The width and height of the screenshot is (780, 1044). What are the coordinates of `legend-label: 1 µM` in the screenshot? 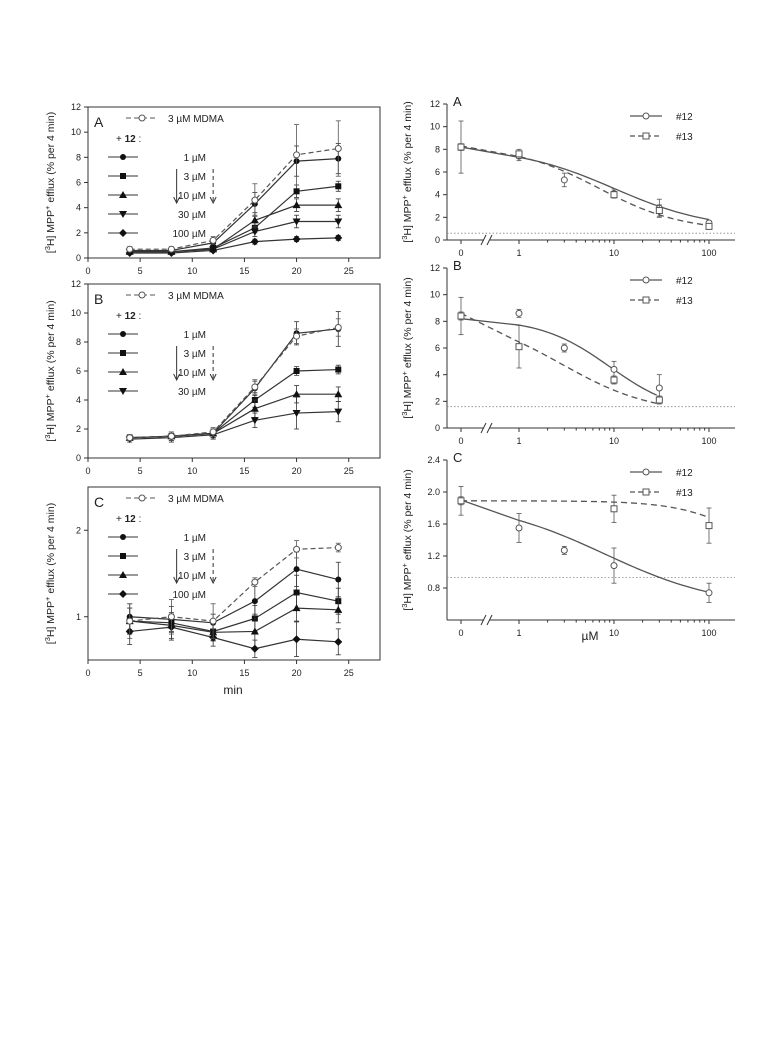 It's located at (195, 538).